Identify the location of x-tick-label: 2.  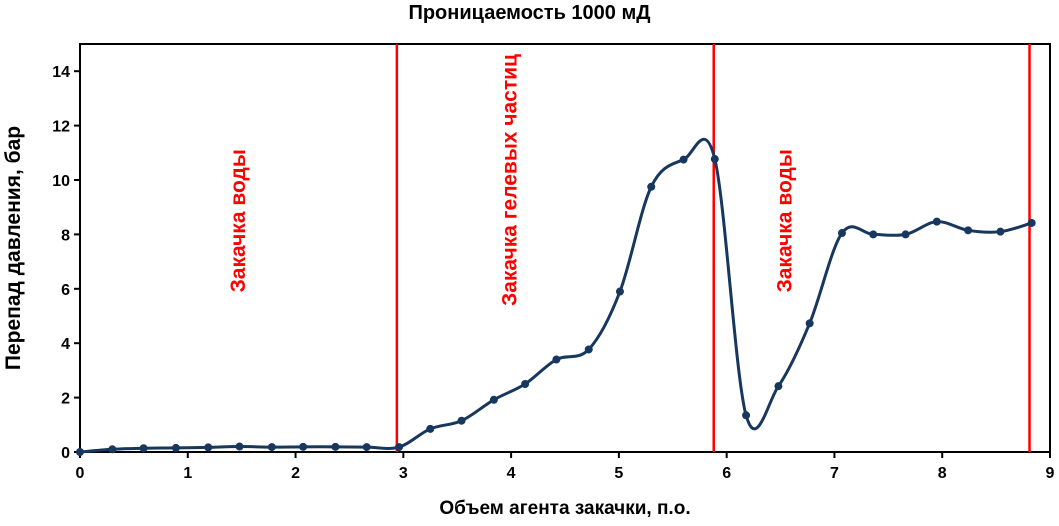
(295, 473).